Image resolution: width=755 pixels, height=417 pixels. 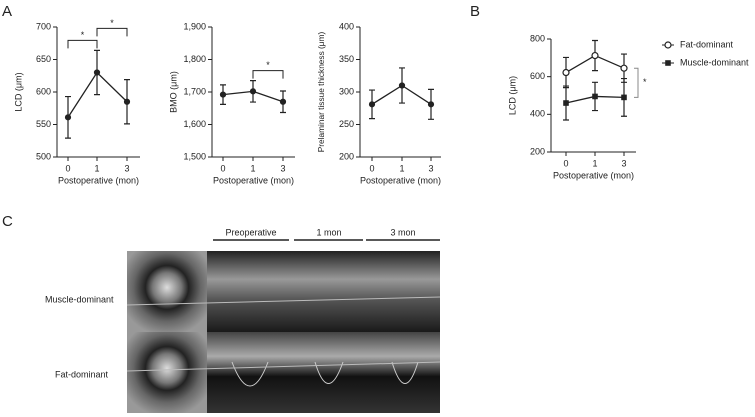 I want to click on cup-outline, so click(x=325, y=374).